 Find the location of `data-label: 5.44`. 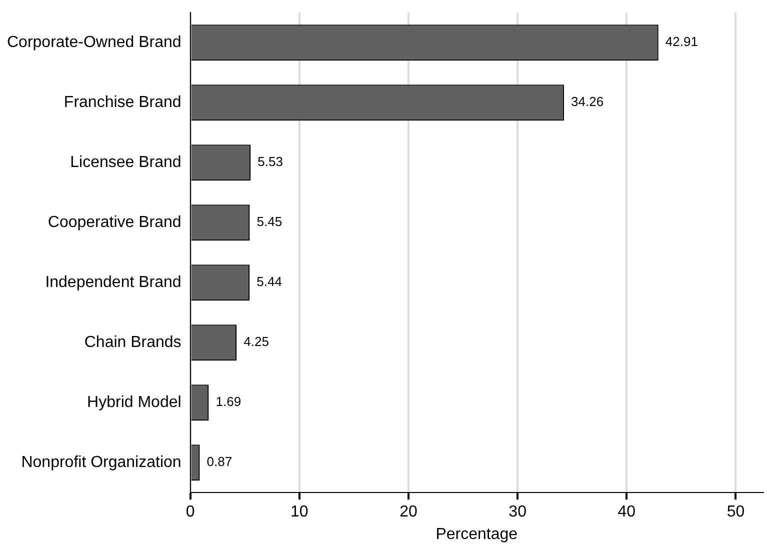

data-label: 5.44 is located at coordinates (269, 282).